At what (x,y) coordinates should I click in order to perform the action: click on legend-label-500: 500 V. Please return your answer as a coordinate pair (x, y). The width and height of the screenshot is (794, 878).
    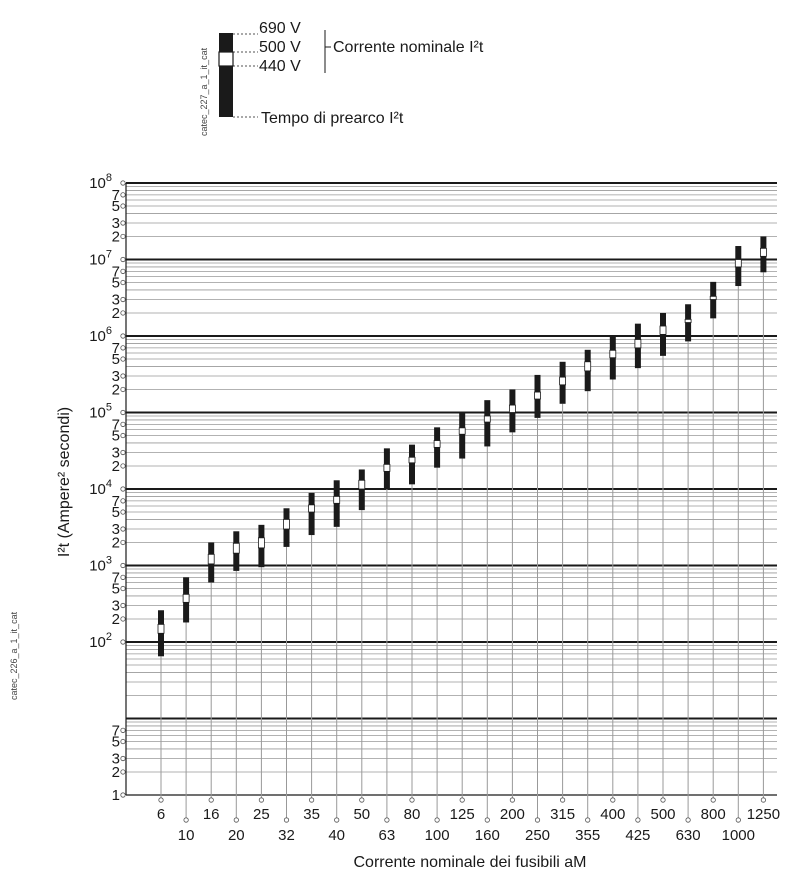
    Looking at the image, I should click on (280, 47).